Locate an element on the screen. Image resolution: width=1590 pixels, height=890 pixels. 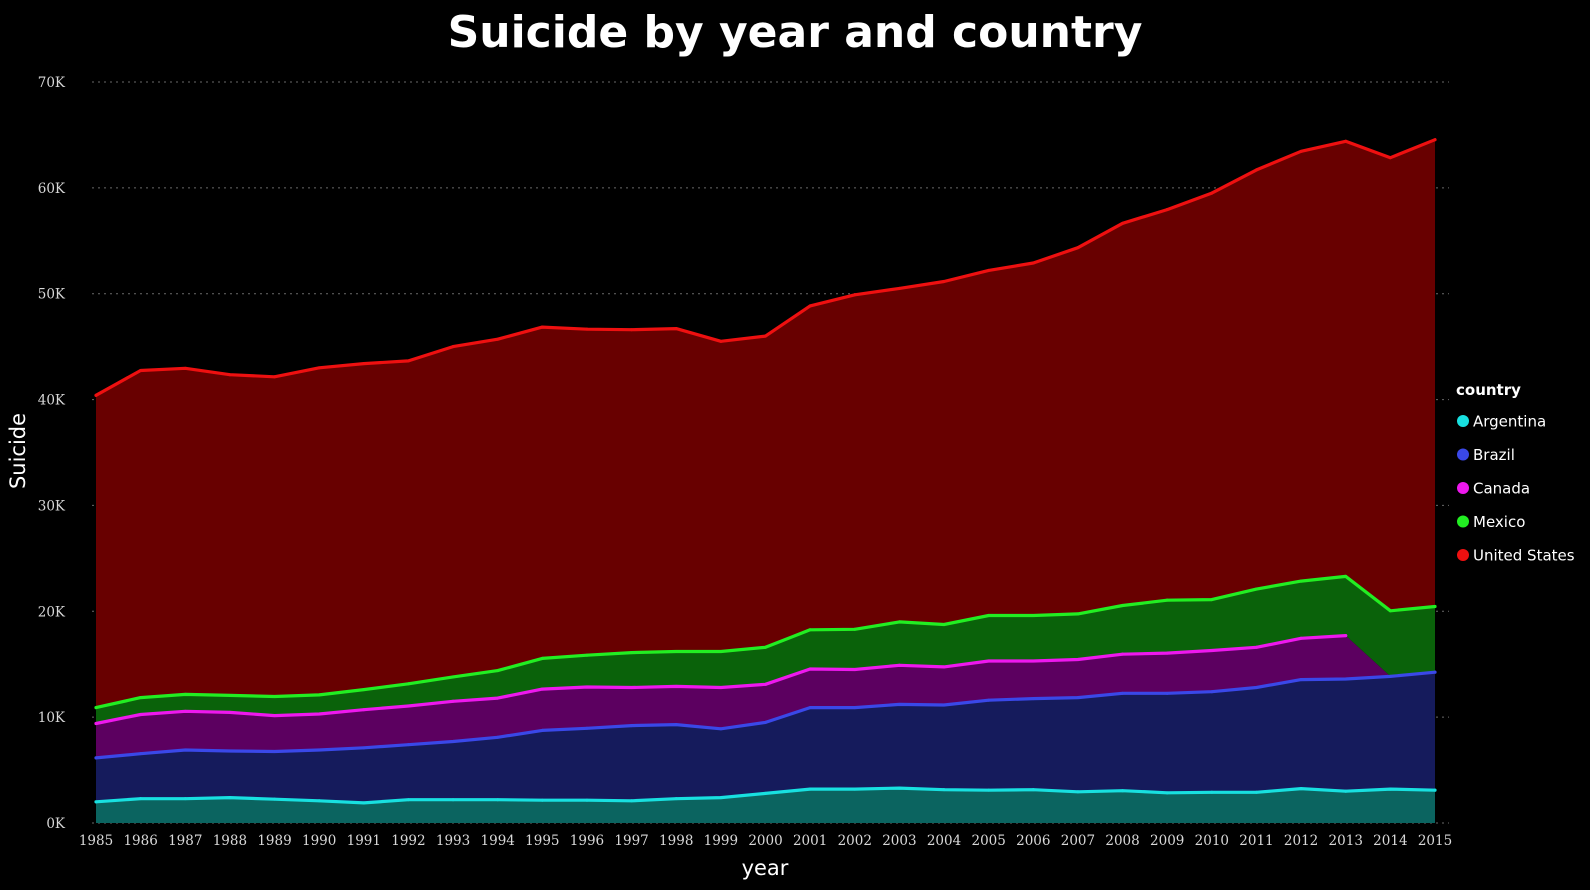
legend-label: Brazil is located at coordinates (1494, 455).